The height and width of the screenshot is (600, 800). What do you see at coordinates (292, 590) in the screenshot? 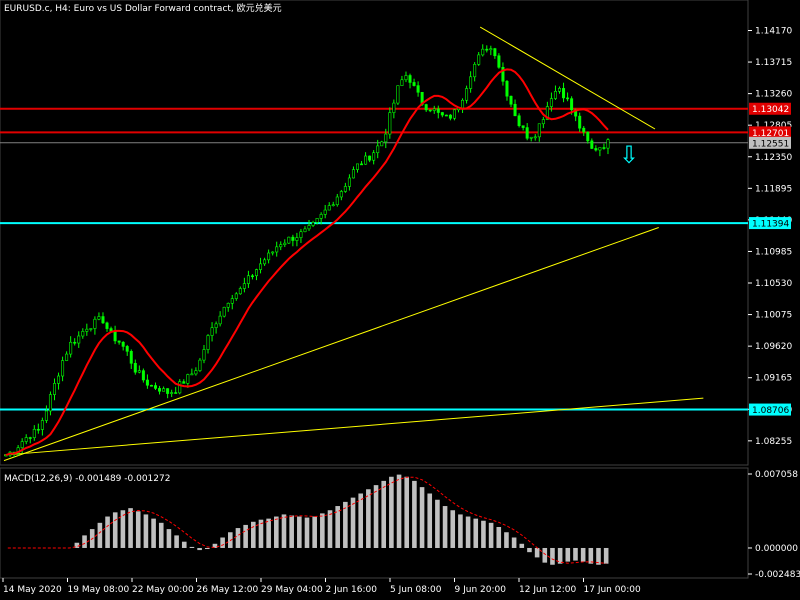
I see `time-label: 29 May 04:00` at bounding box center [292, 590].